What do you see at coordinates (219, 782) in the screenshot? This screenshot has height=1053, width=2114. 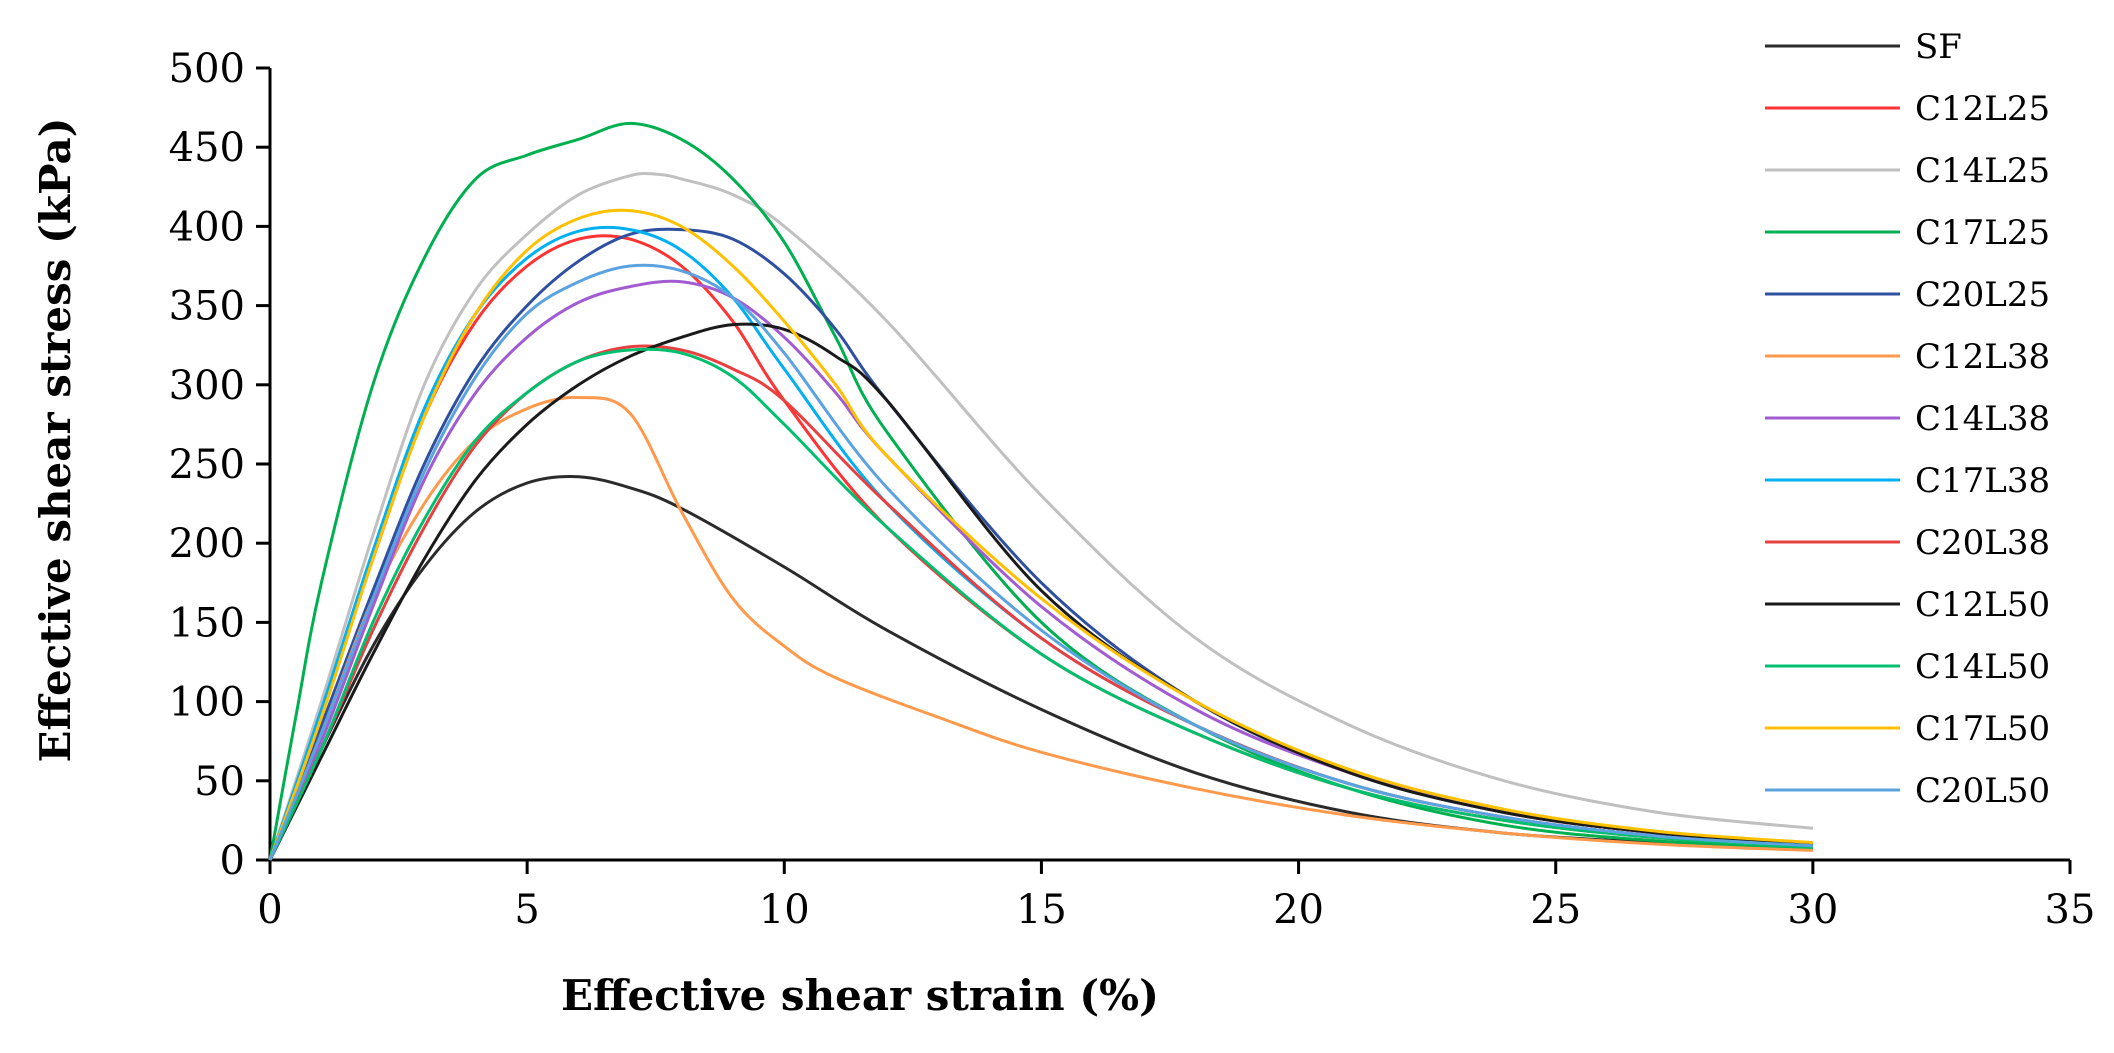 I see `y-tick-label: 50` at bounding box center [219, 782].